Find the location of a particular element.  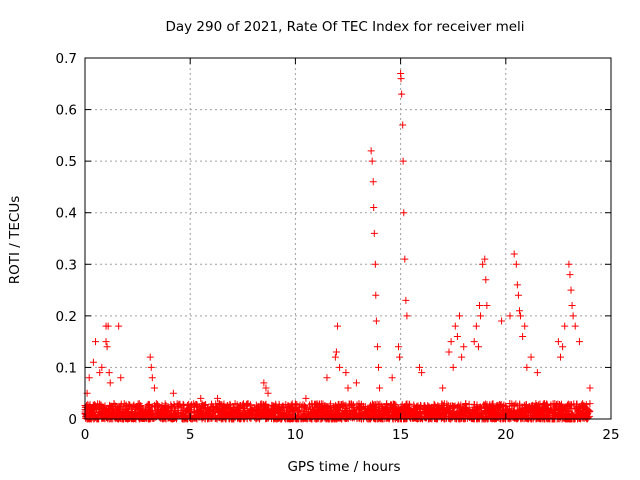

y-tick-label: 0.1 is located at coordinates (66, 368).